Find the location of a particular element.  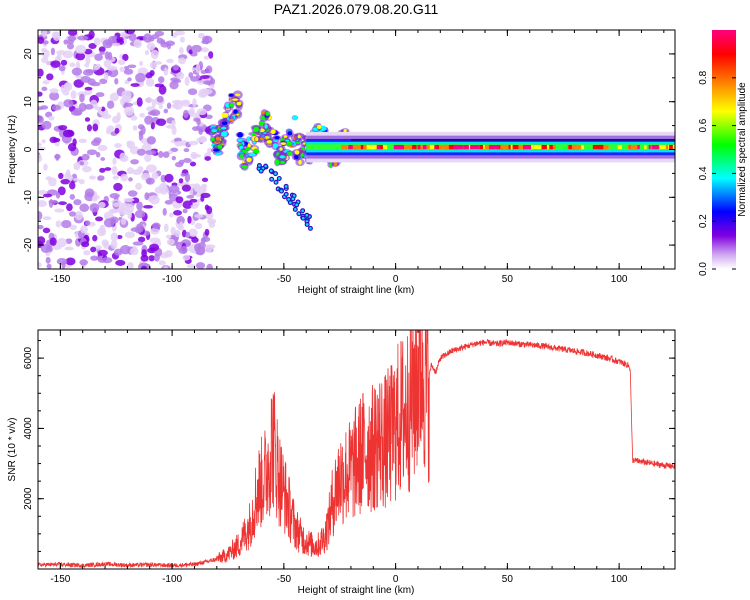

spec-xtick-label: -100 is located at coordinates (172, 279).